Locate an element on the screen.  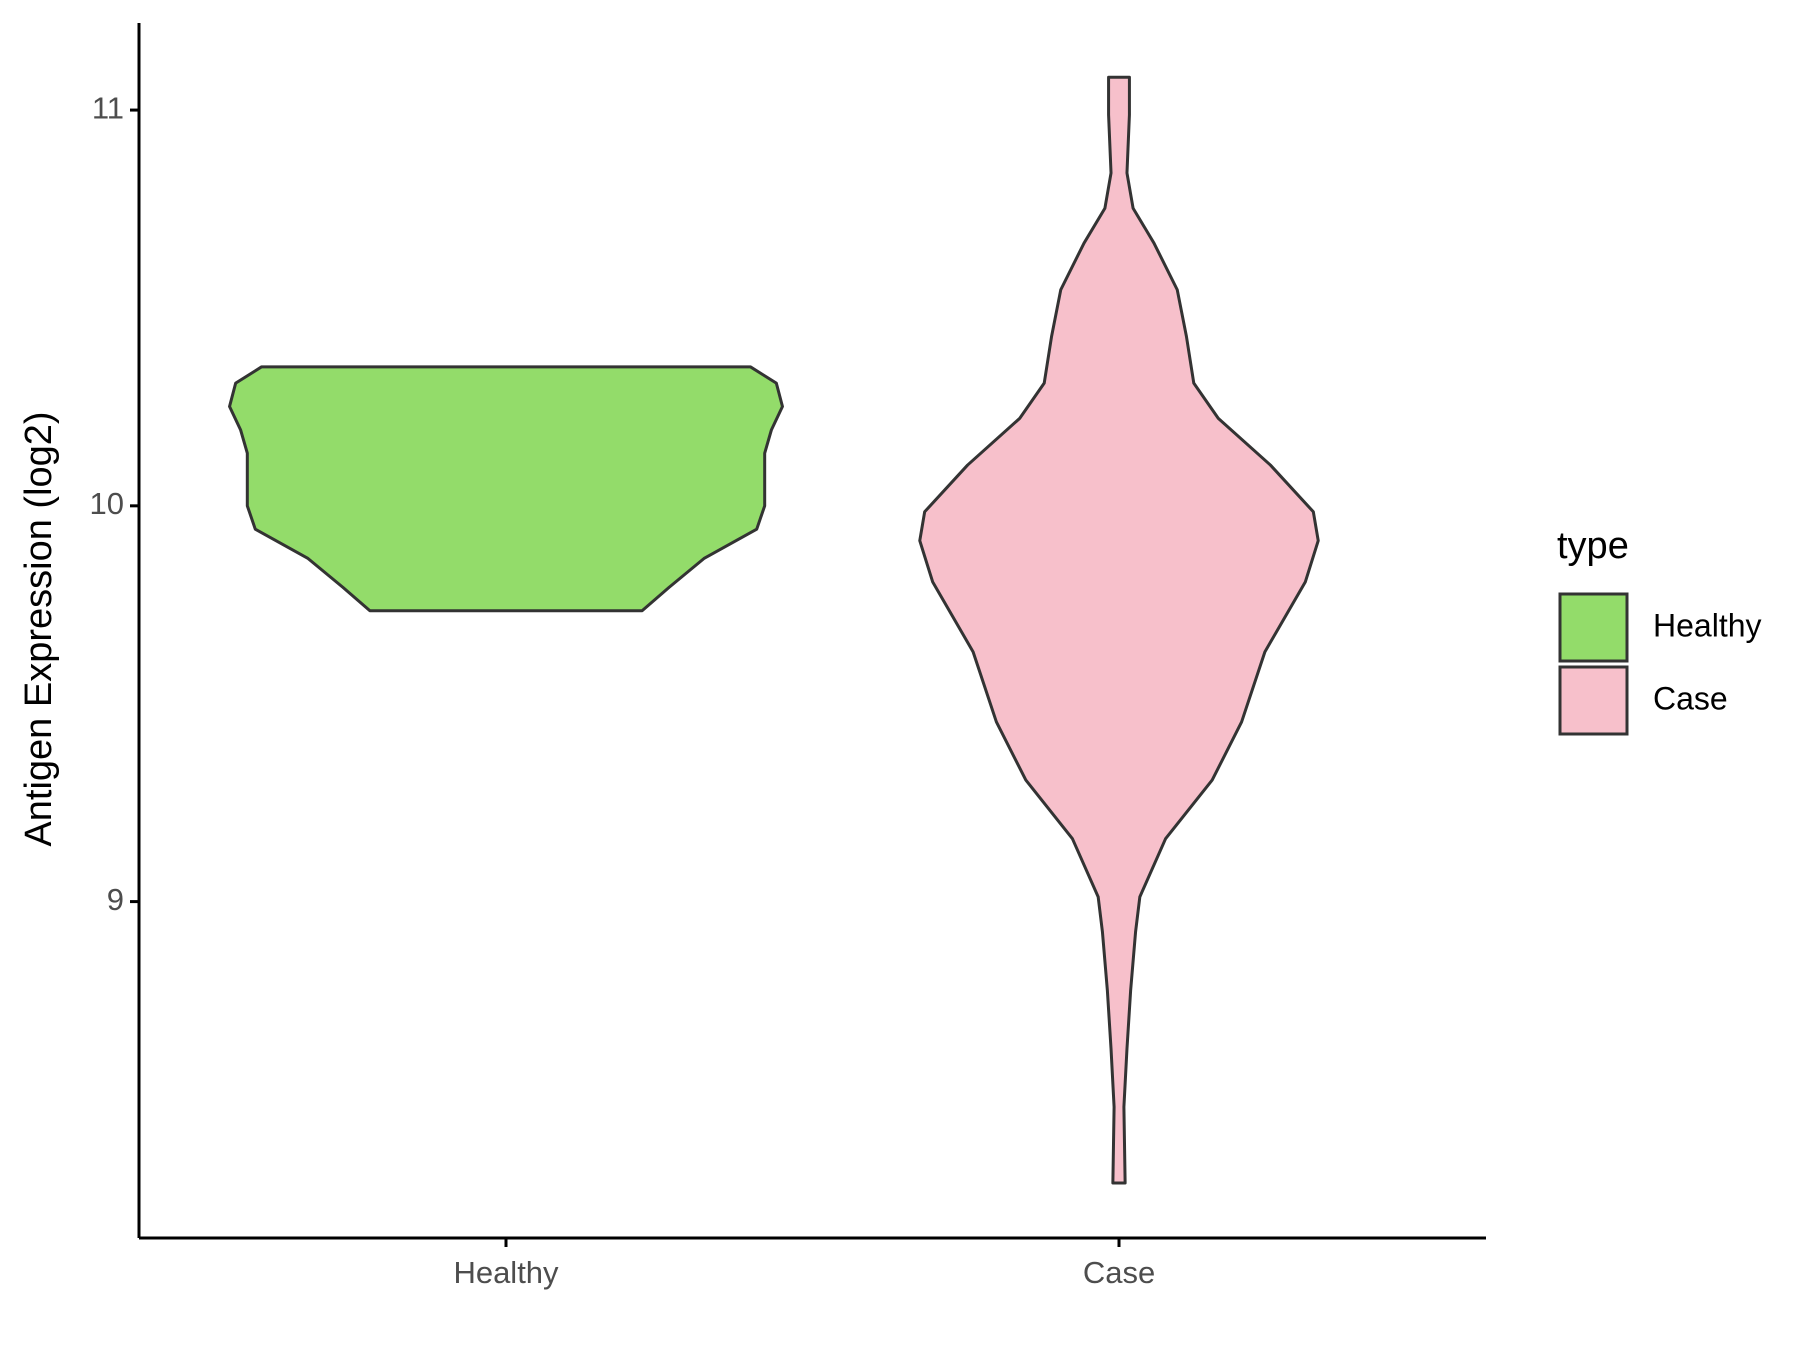
violin is located at coordinates (506, 489).